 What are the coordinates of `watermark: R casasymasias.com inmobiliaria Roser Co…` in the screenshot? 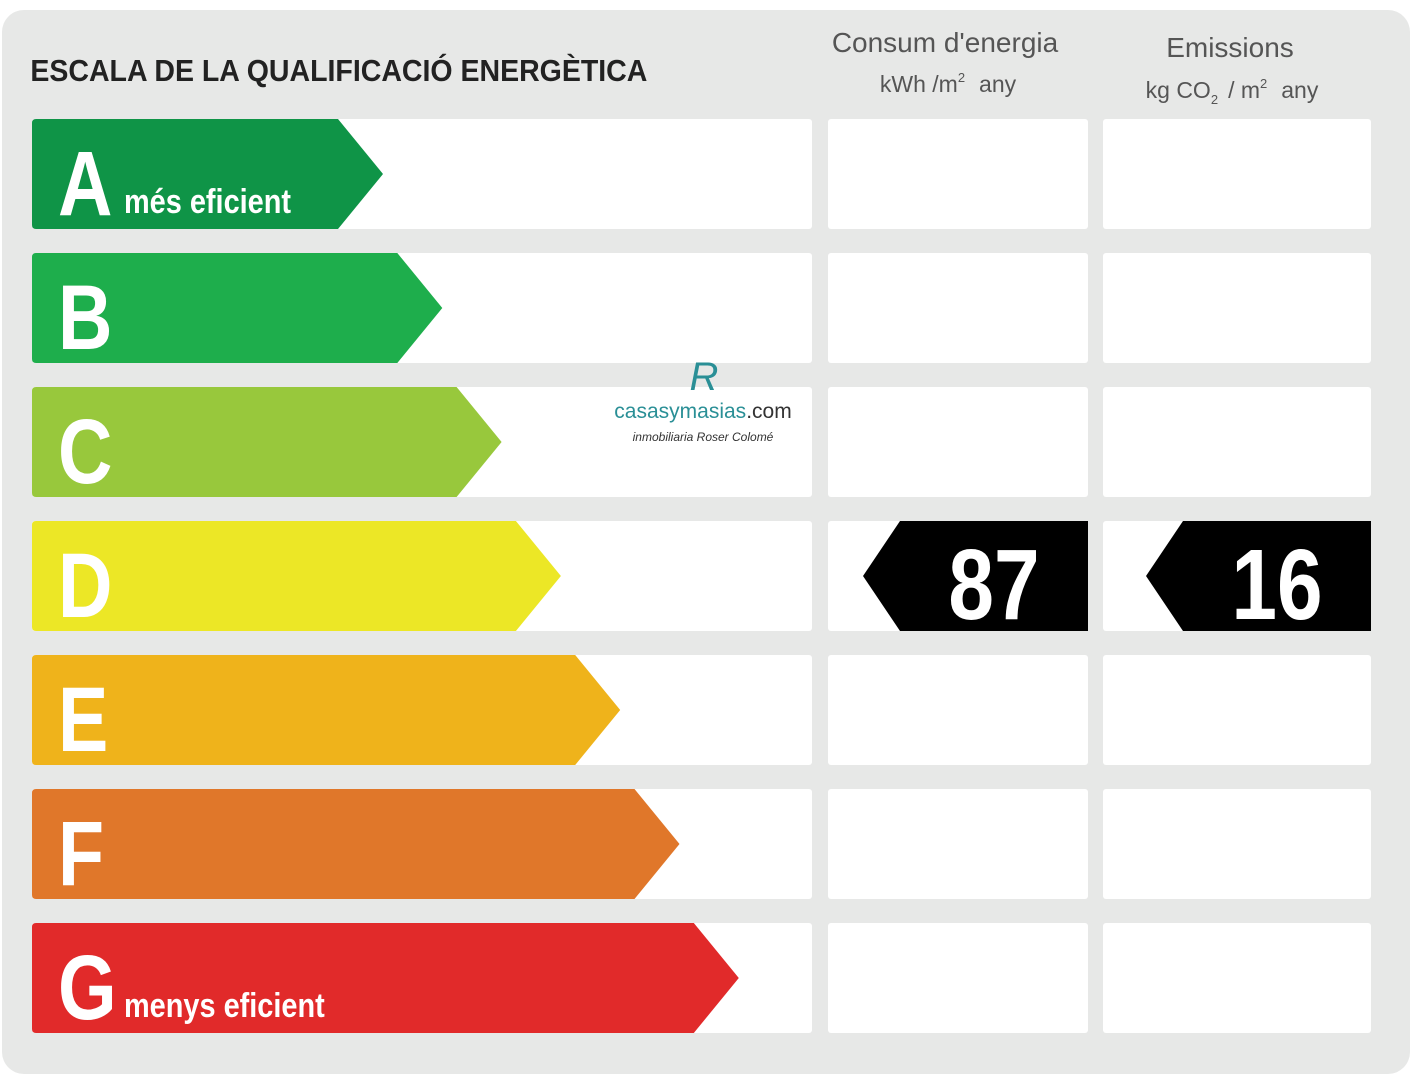 It's located at (702, 399).